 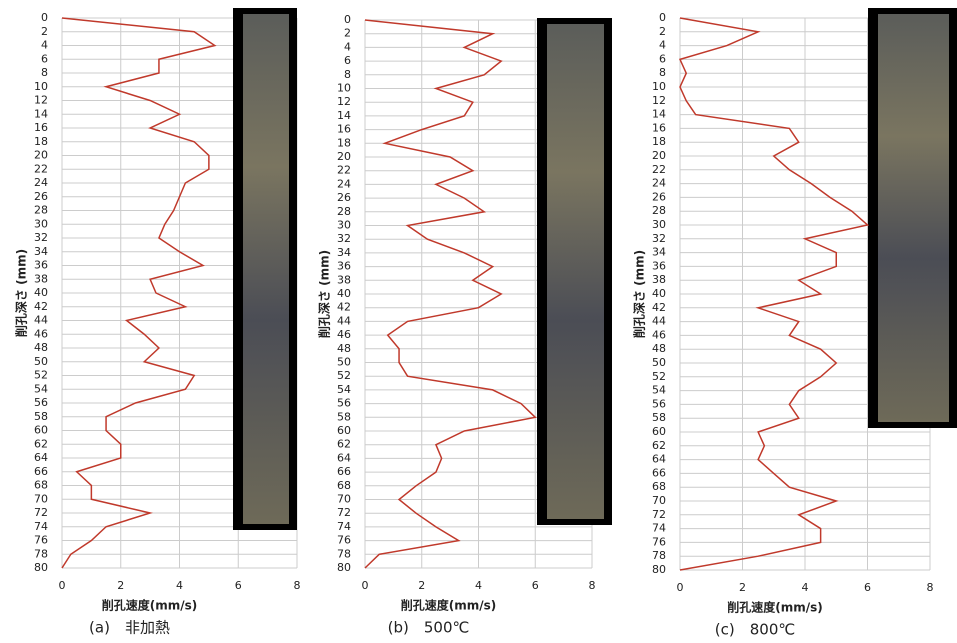 What do you see at coordinates (238, 585) in the screenshot?
I see `x-tick-label: 6` at bounding box center [238, 585].